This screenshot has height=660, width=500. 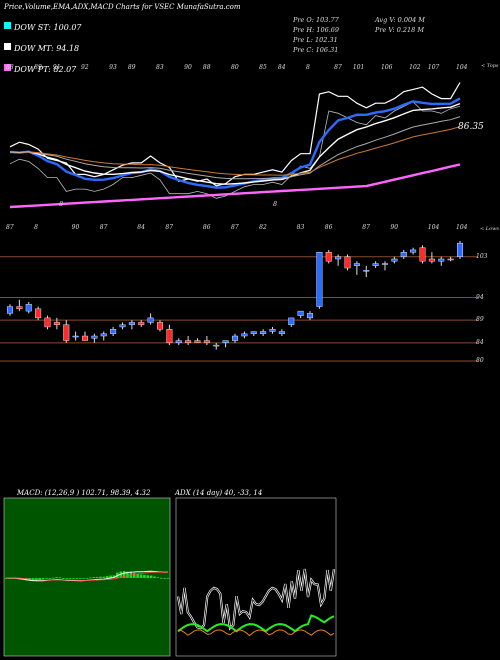 What do you see at coordinates (38, 67) in the screenshot?
I see `tops-label: 89` at bounding box center [38, 67].